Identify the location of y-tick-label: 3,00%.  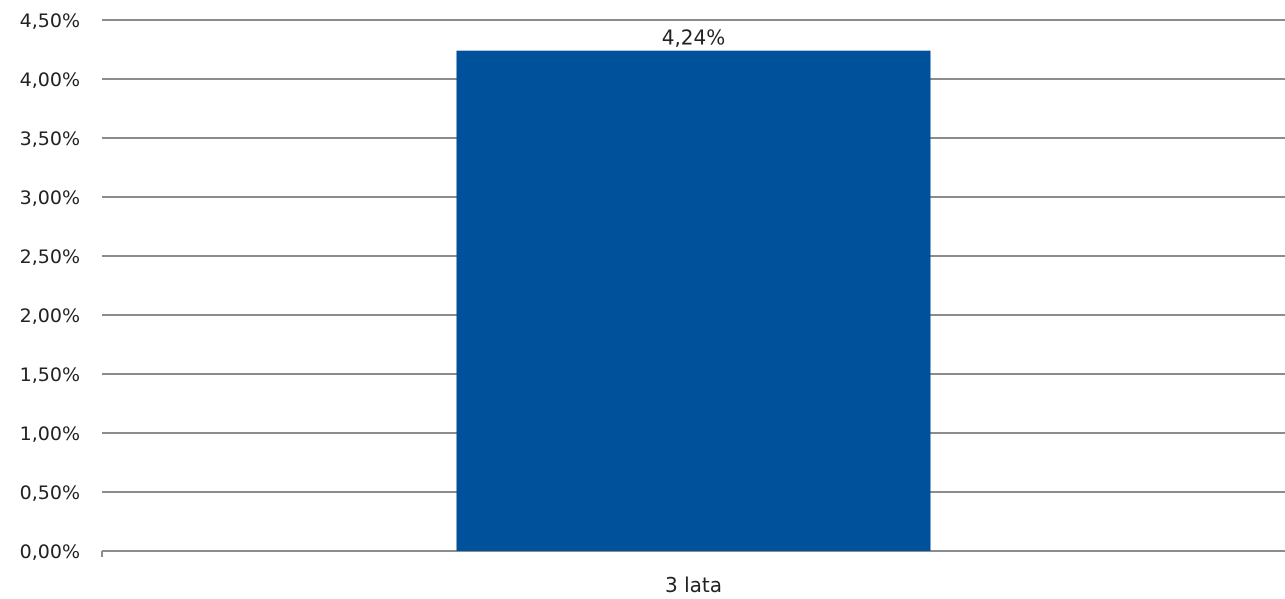
(50, 198).